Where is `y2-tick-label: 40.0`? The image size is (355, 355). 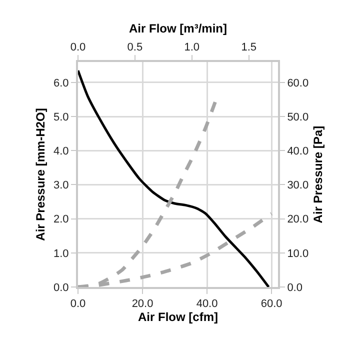
y2-tick-label: 40.0 is located at coordinates (298, 151).